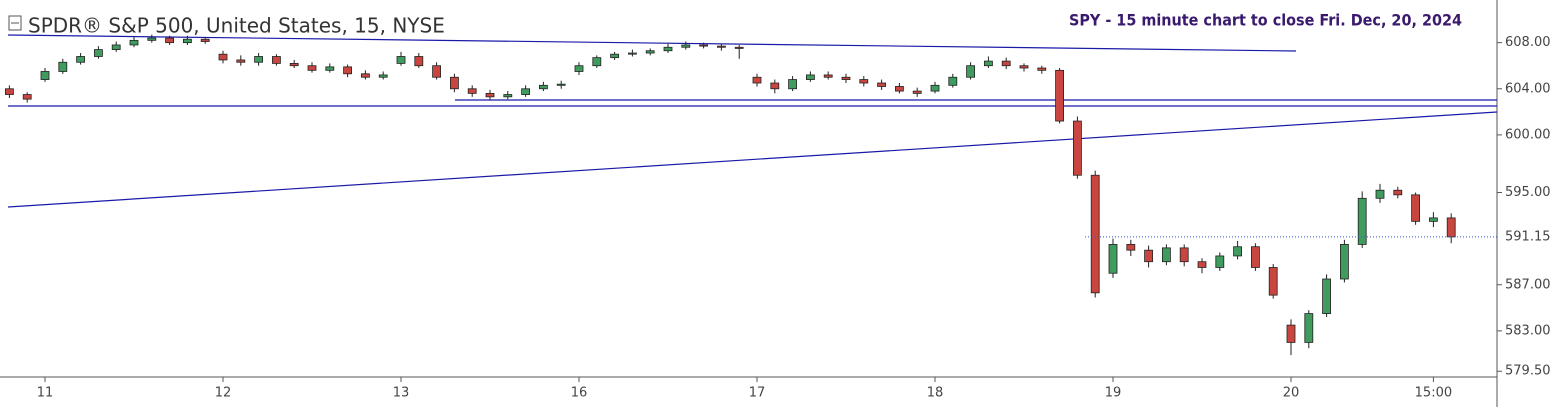  I want to click on last-price-label: 591.15, so click(1528, 236).